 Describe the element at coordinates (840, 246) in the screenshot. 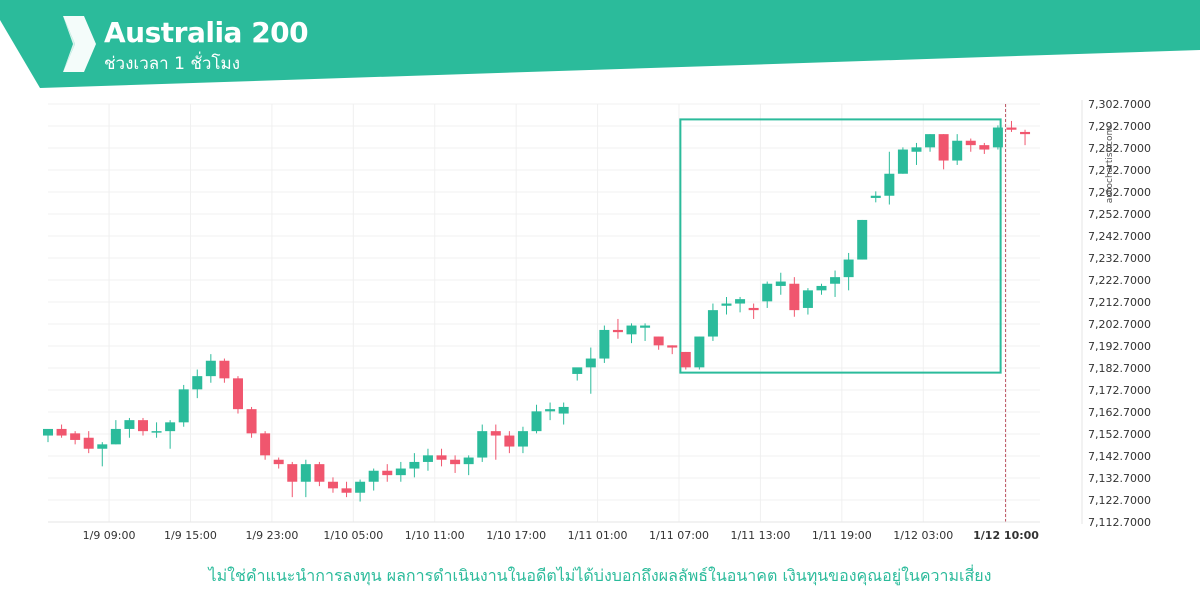

I see `pattern-box` at that location.